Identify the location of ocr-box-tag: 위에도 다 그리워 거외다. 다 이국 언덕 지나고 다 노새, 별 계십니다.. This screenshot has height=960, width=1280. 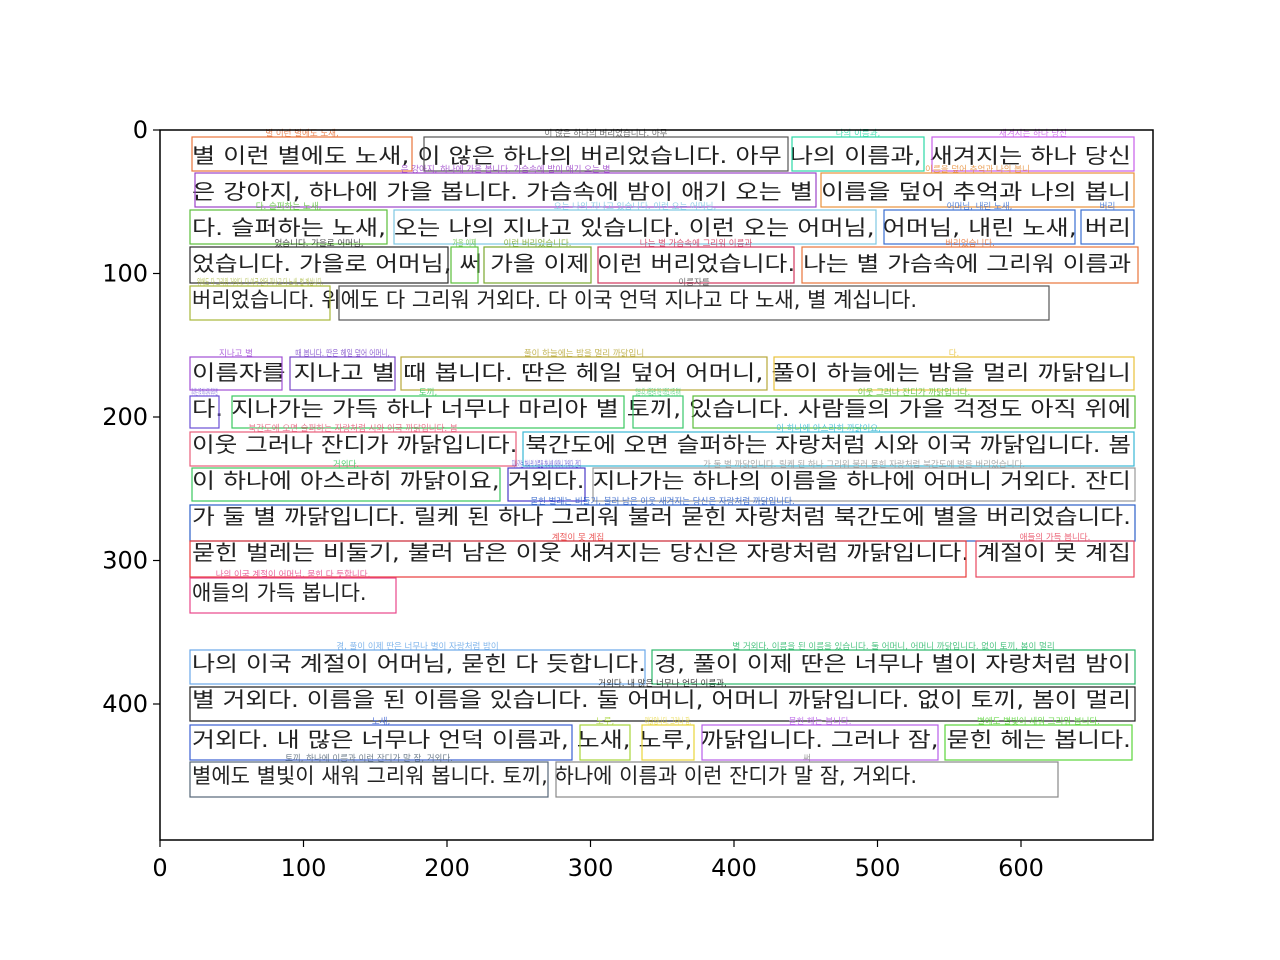
(260, 282).